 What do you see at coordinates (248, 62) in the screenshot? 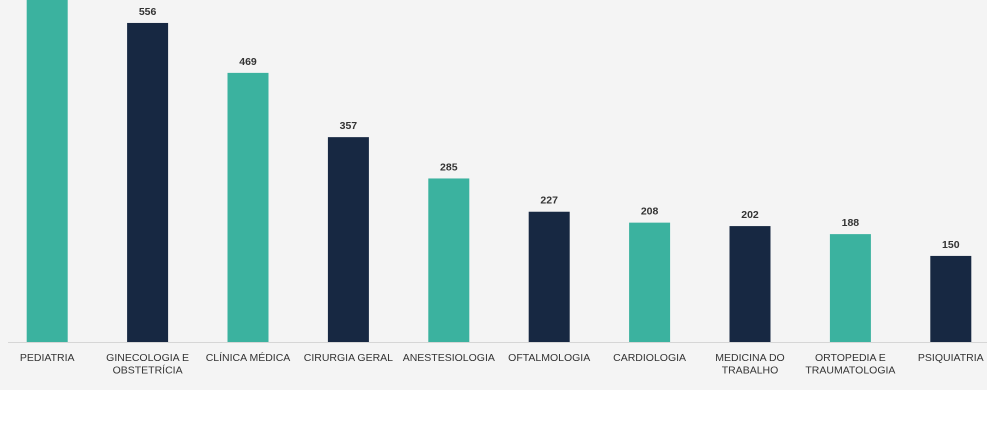
I see `data-label: 469` at bounding box center [248, 62].